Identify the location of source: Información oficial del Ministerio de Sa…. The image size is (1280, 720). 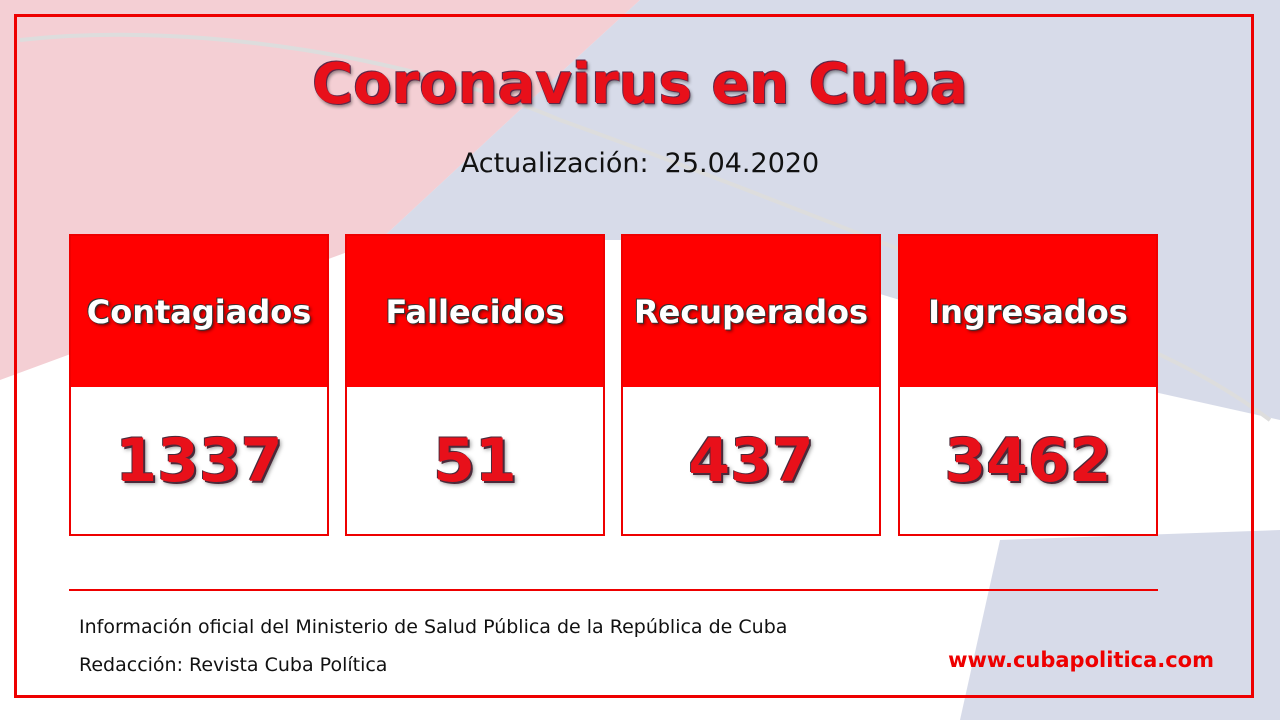
(433, 627).